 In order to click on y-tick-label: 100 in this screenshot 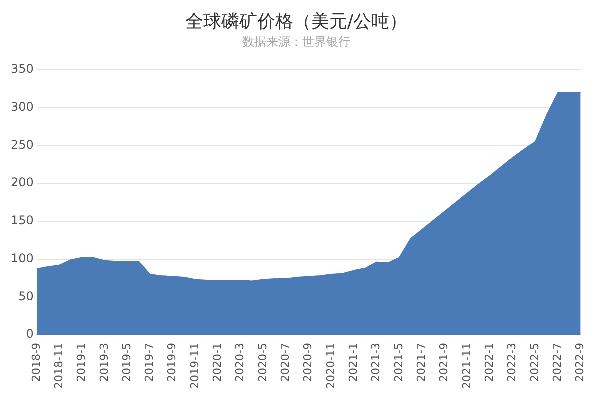, I will do `click(22, 258)`.